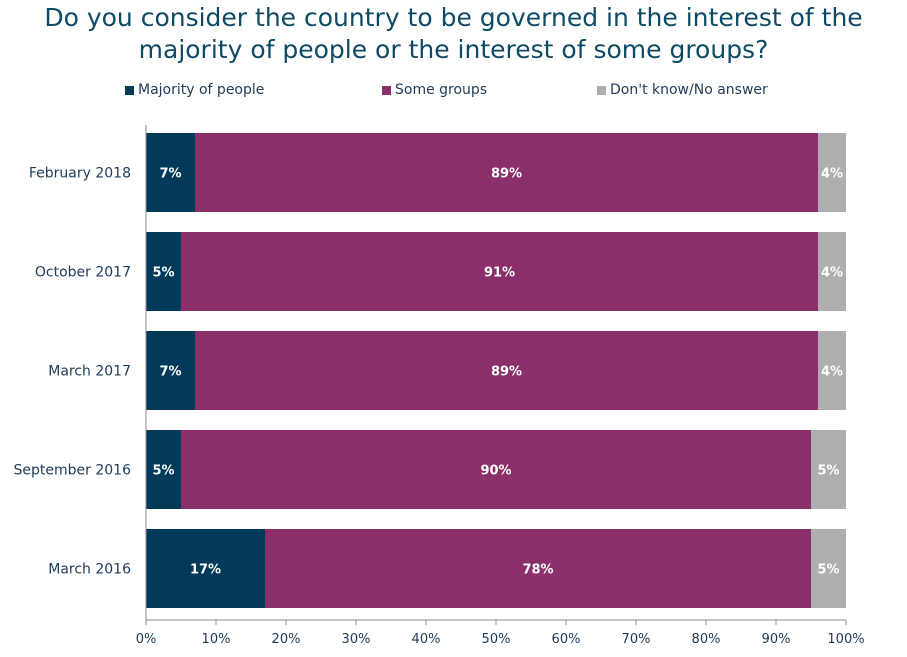 This screenshot has height=657, width=907. What do you see at coordinates (776, 639) in the screenshot?
I see `x-tick-label-9: 90%` at bounding box center [776, 639].